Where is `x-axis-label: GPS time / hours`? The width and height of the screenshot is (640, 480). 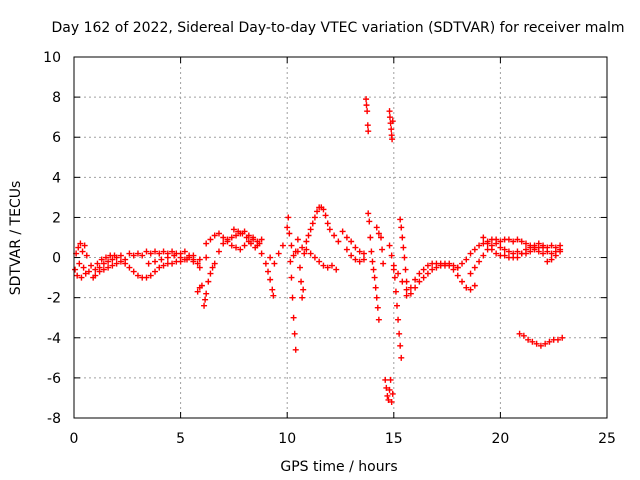 x-axis-label: GPS time / hours is located at coordinates (338, 467).